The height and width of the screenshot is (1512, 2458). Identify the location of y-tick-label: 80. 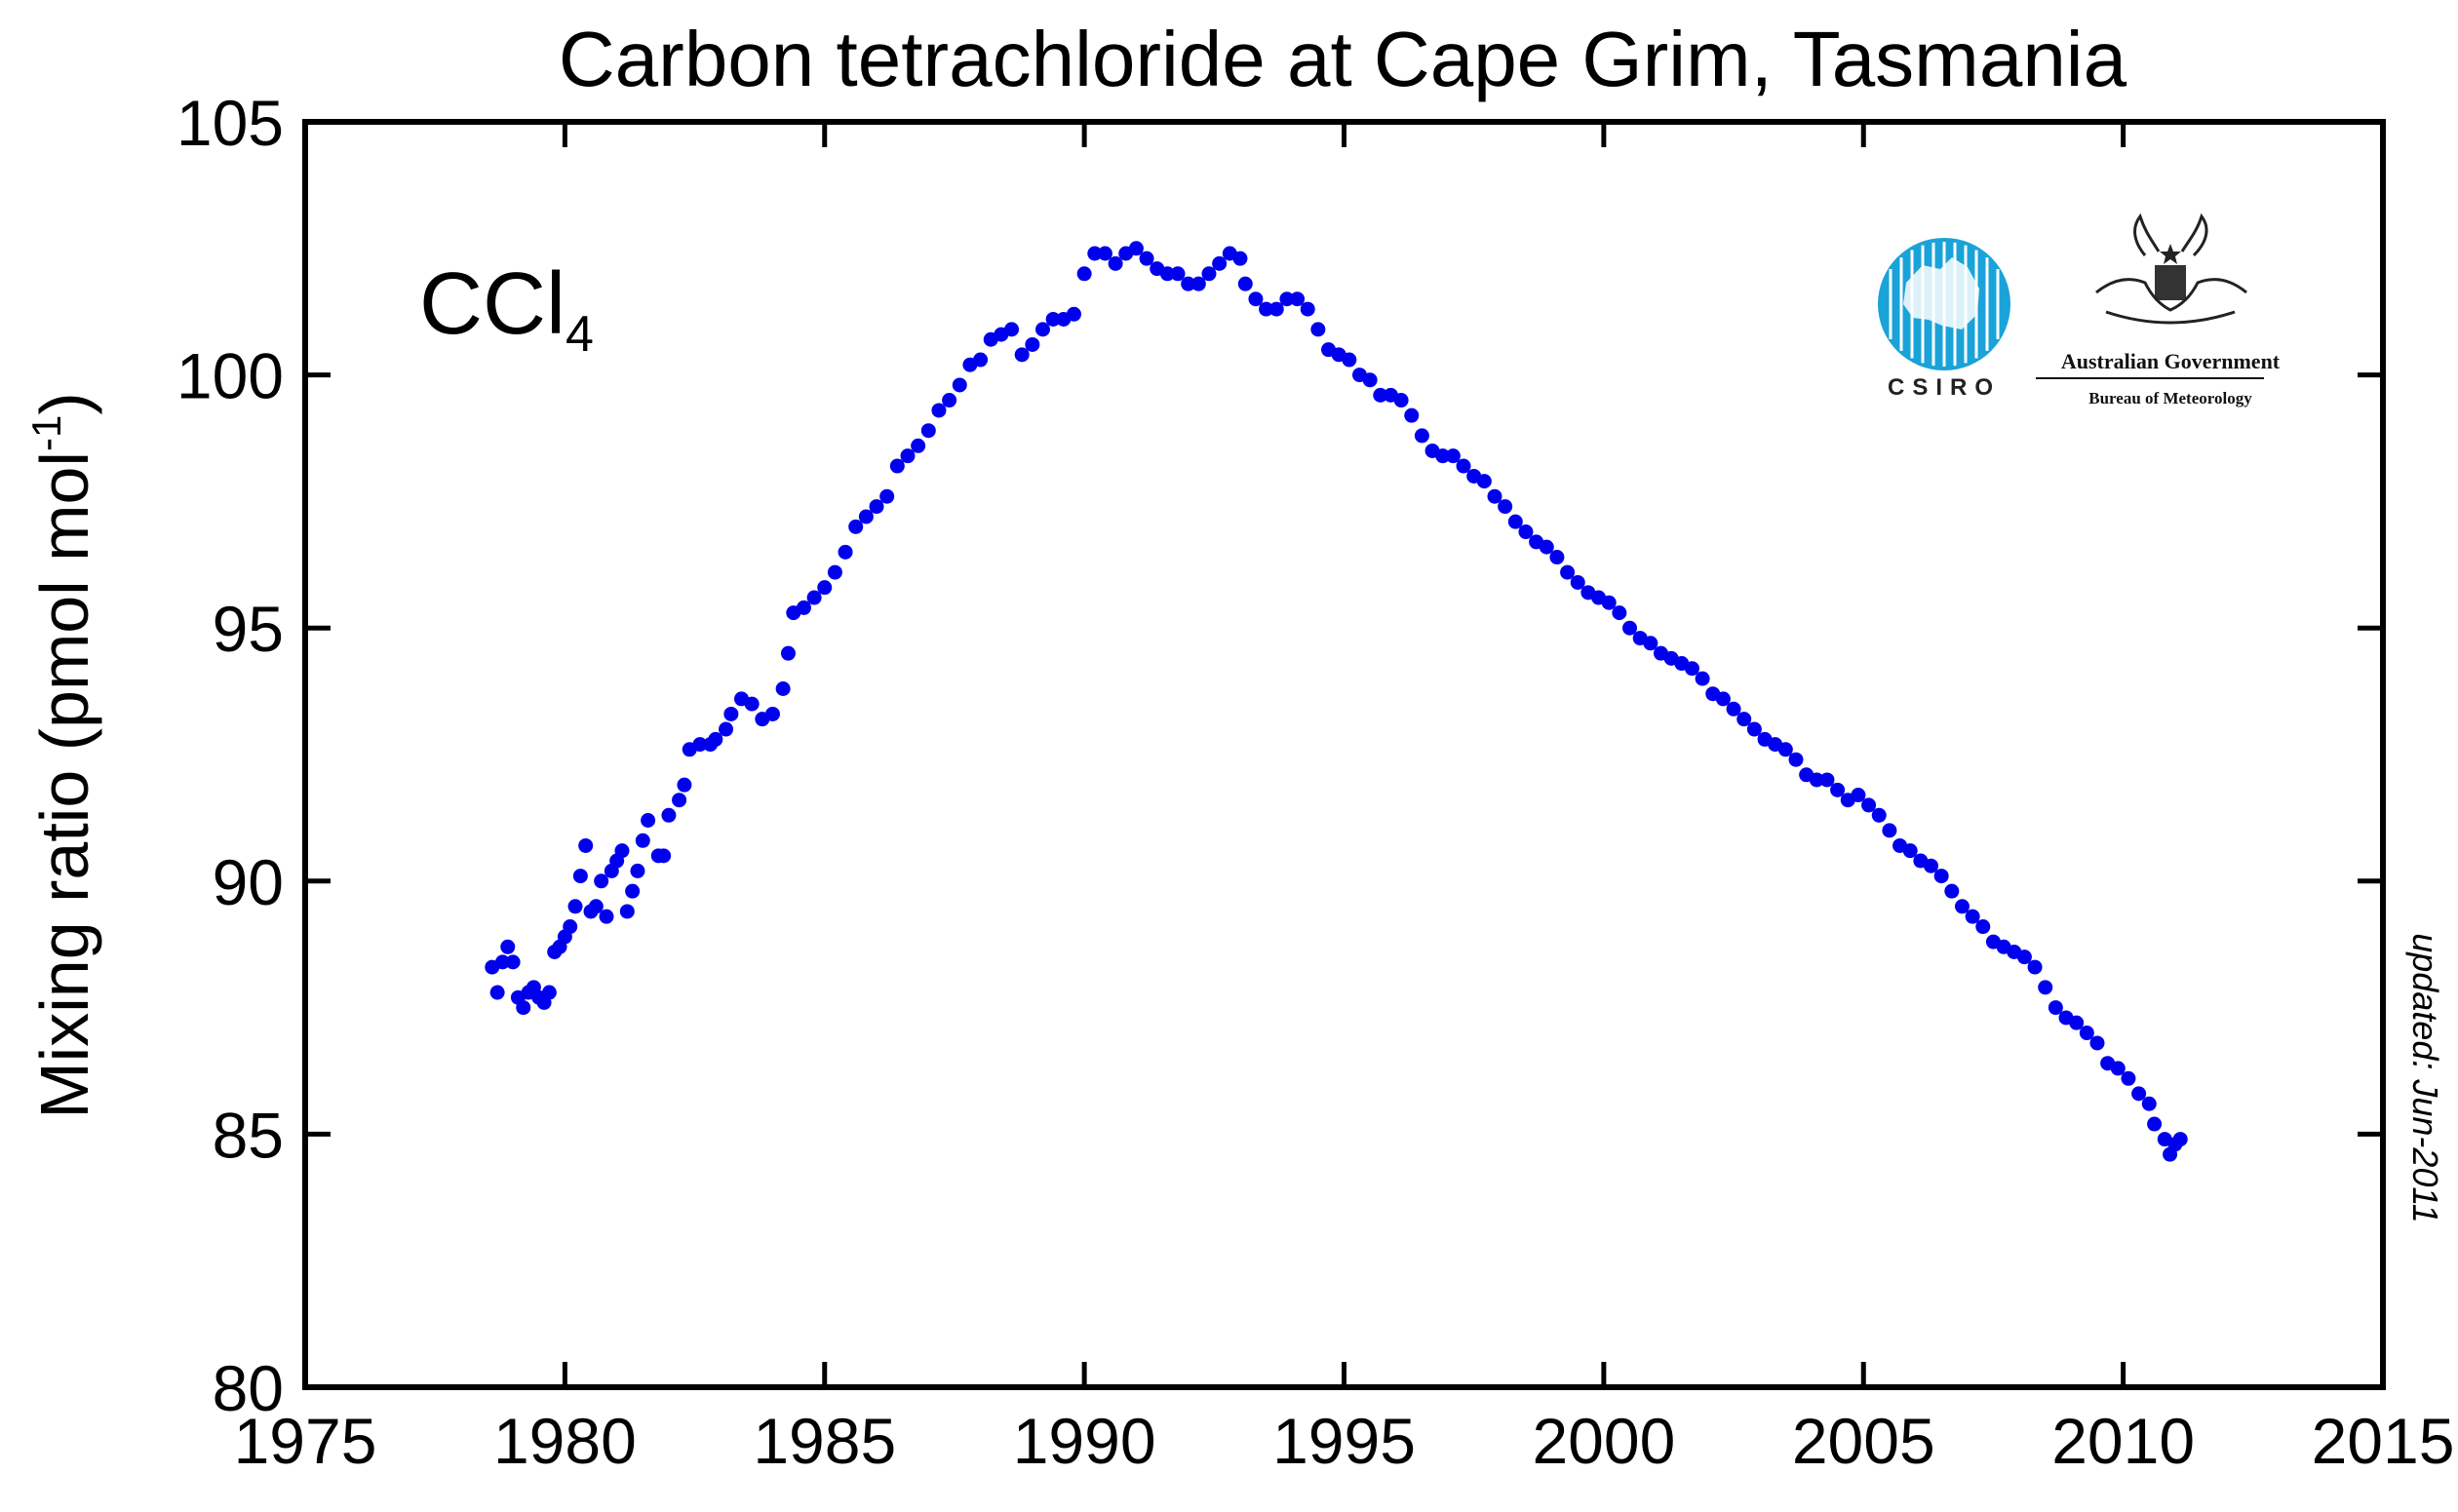
(248, 1388).